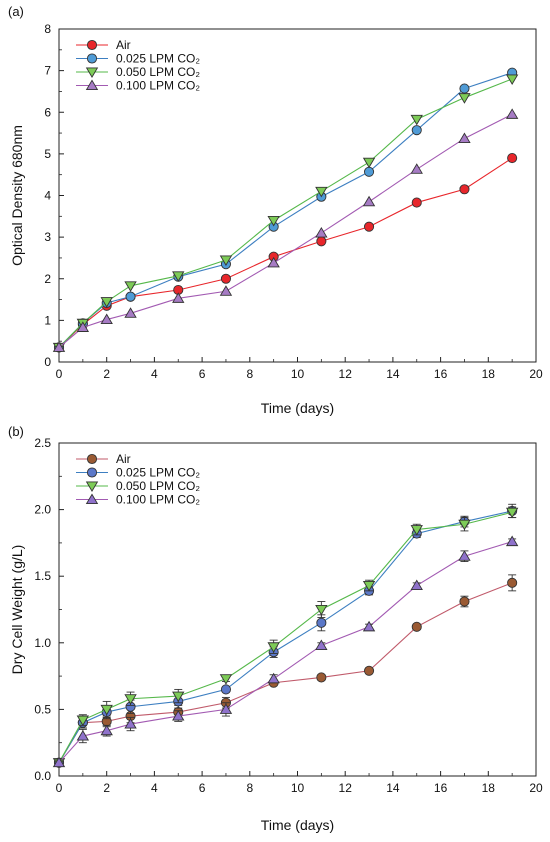 This screenshot has width=550, height=842. What do you see at coordinates (47, 279) in the screenshot?
I see `y-tick-label: 2` at bounding box center [47, 279].